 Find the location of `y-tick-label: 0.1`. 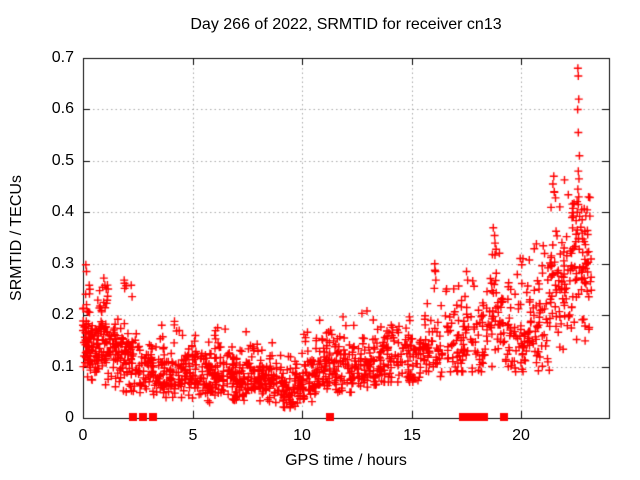

y-tick-label: 0.1 is located at coordinates (62, 366).